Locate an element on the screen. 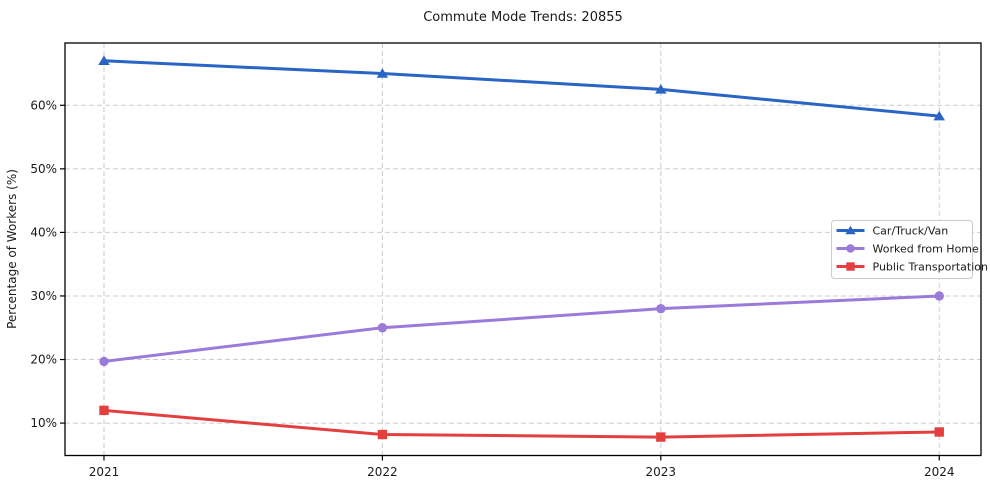 This screenshot has width=990, height=490. series-line-car-truck-van is located at coordinates (521, 88).